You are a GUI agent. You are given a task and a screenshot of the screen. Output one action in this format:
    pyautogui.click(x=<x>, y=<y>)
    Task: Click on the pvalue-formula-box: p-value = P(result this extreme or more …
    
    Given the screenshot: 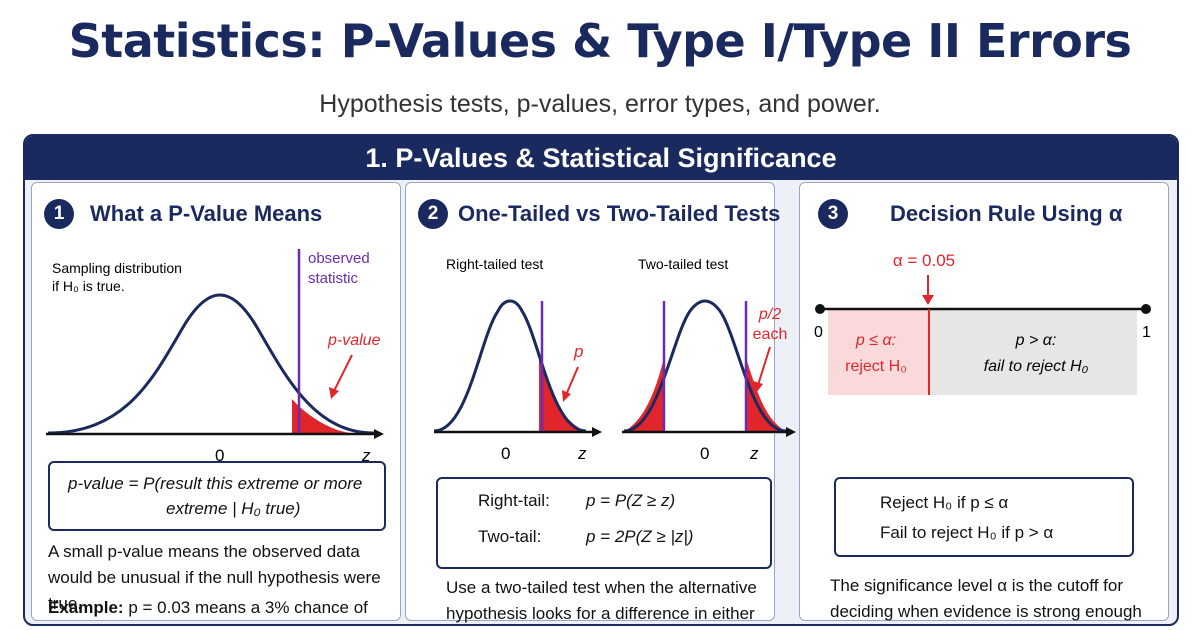 What is the action you would take?
    pyautogui.click(x=217, y=496)
    